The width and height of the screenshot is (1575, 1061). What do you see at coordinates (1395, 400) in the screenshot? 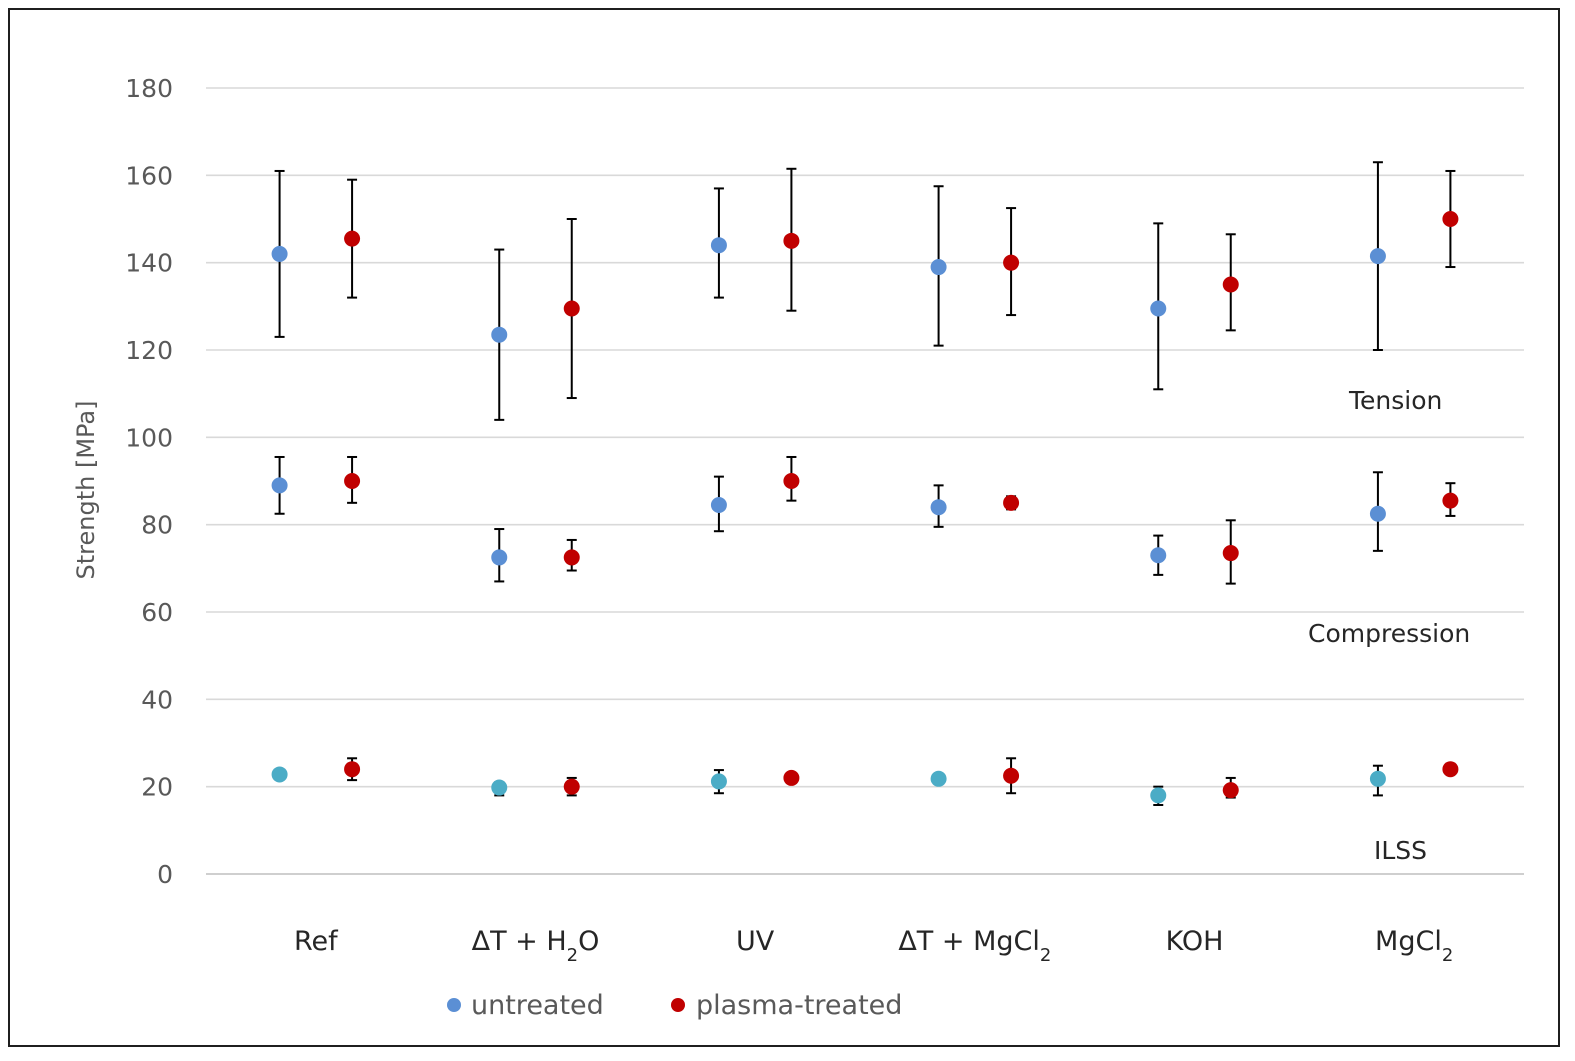
I see `group-label-tension: Tension` at bounding box center [1395, 400].